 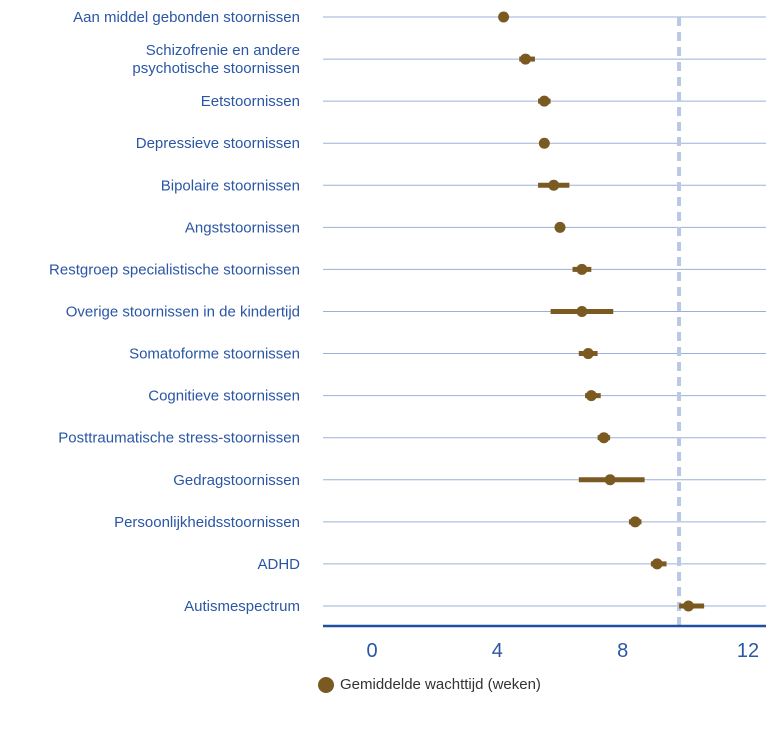 What do you see at coordinates (622, 651) in the screenshot?
I see `x-tick-label: 8` at bounding box center [622, 651].